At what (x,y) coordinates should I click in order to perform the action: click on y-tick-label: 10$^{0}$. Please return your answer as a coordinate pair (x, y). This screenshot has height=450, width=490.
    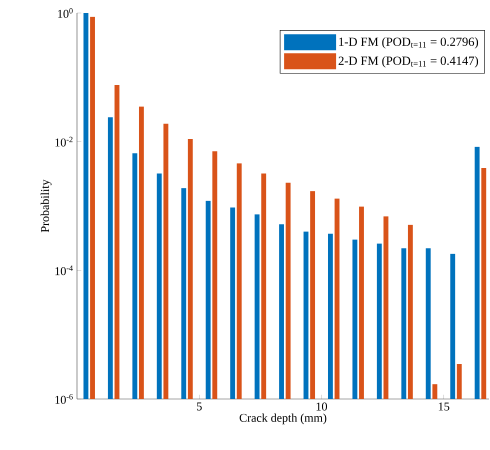
    Looking at the image, I should click on (65, 13).